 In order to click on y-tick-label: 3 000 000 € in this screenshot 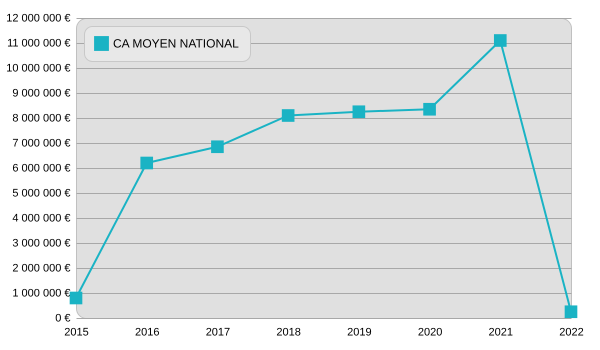, I will do `click(41, 244)`.